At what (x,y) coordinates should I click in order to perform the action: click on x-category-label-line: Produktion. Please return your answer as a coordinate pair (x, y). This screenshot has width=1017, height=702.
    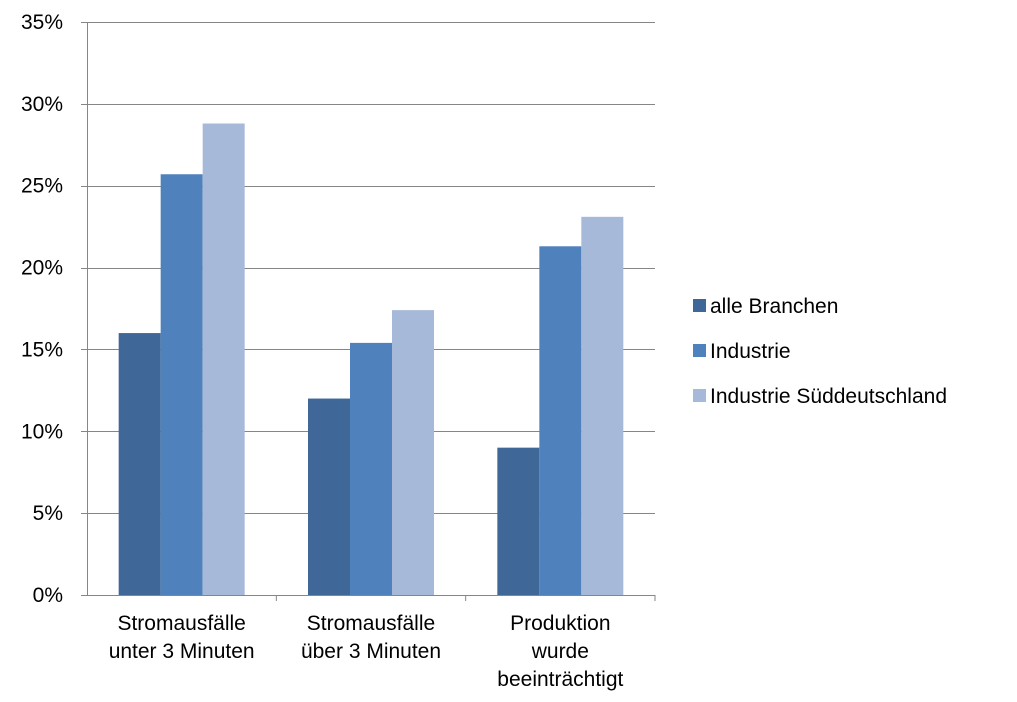
    Looking at the image, I should click on (560, 623).